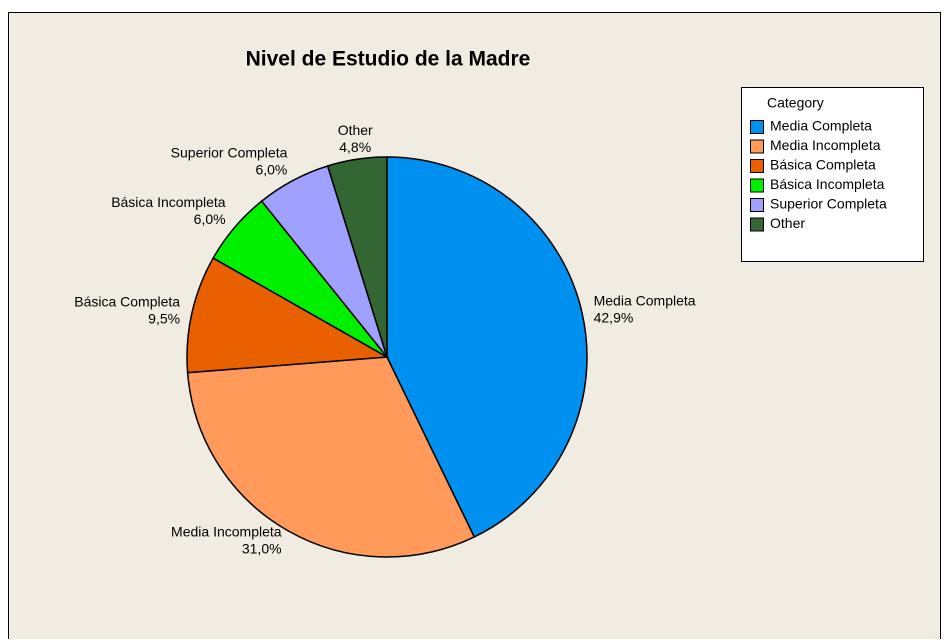 This screenshot has width=949, height=644. I want to click on slice-label: Other, so click(355, 130).